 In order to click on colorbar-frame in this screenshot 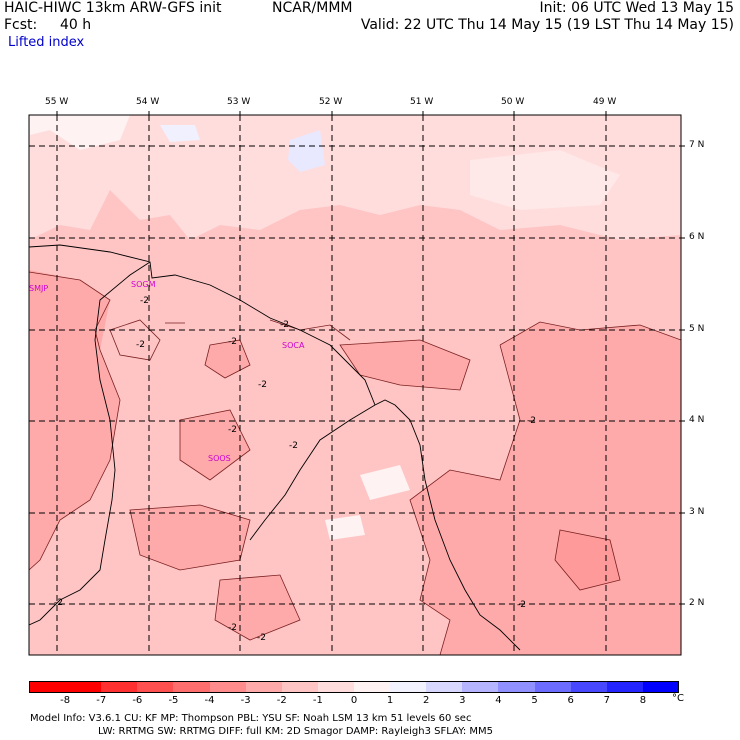, I will do `click(354, 687)`.